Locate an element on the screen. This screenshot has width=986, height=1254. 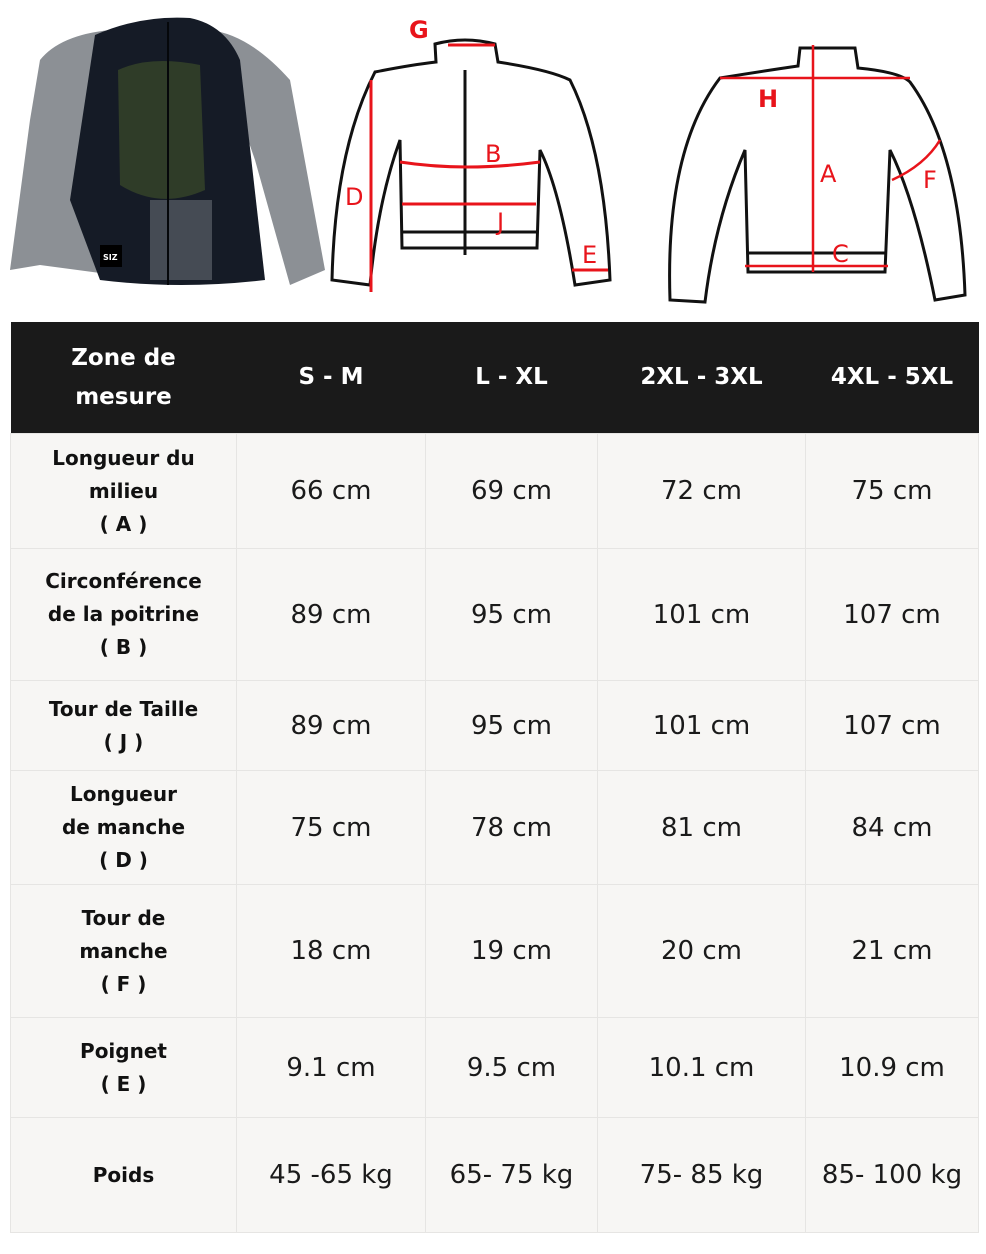
header-zone-line: Zone de is located at coordinates (123, 357).